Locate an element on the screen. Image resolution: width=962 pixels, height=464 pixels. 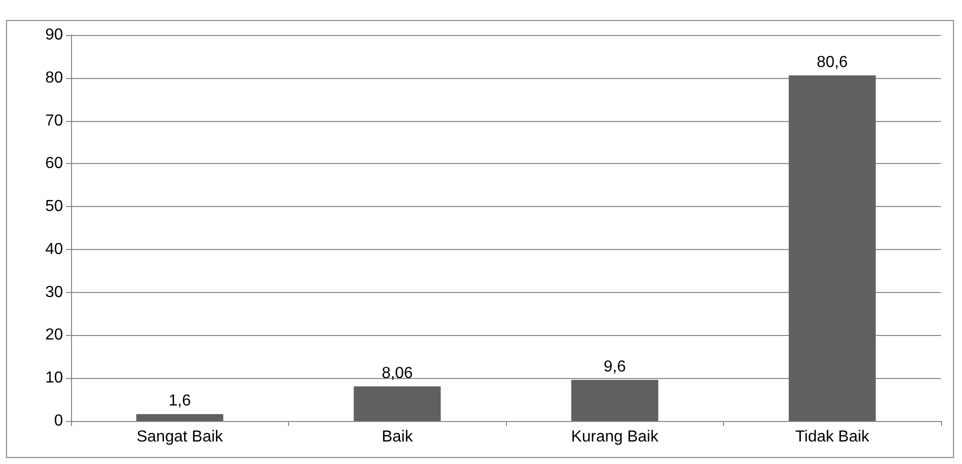
y-tick-label: 60 is located at coordinates (54, 163).